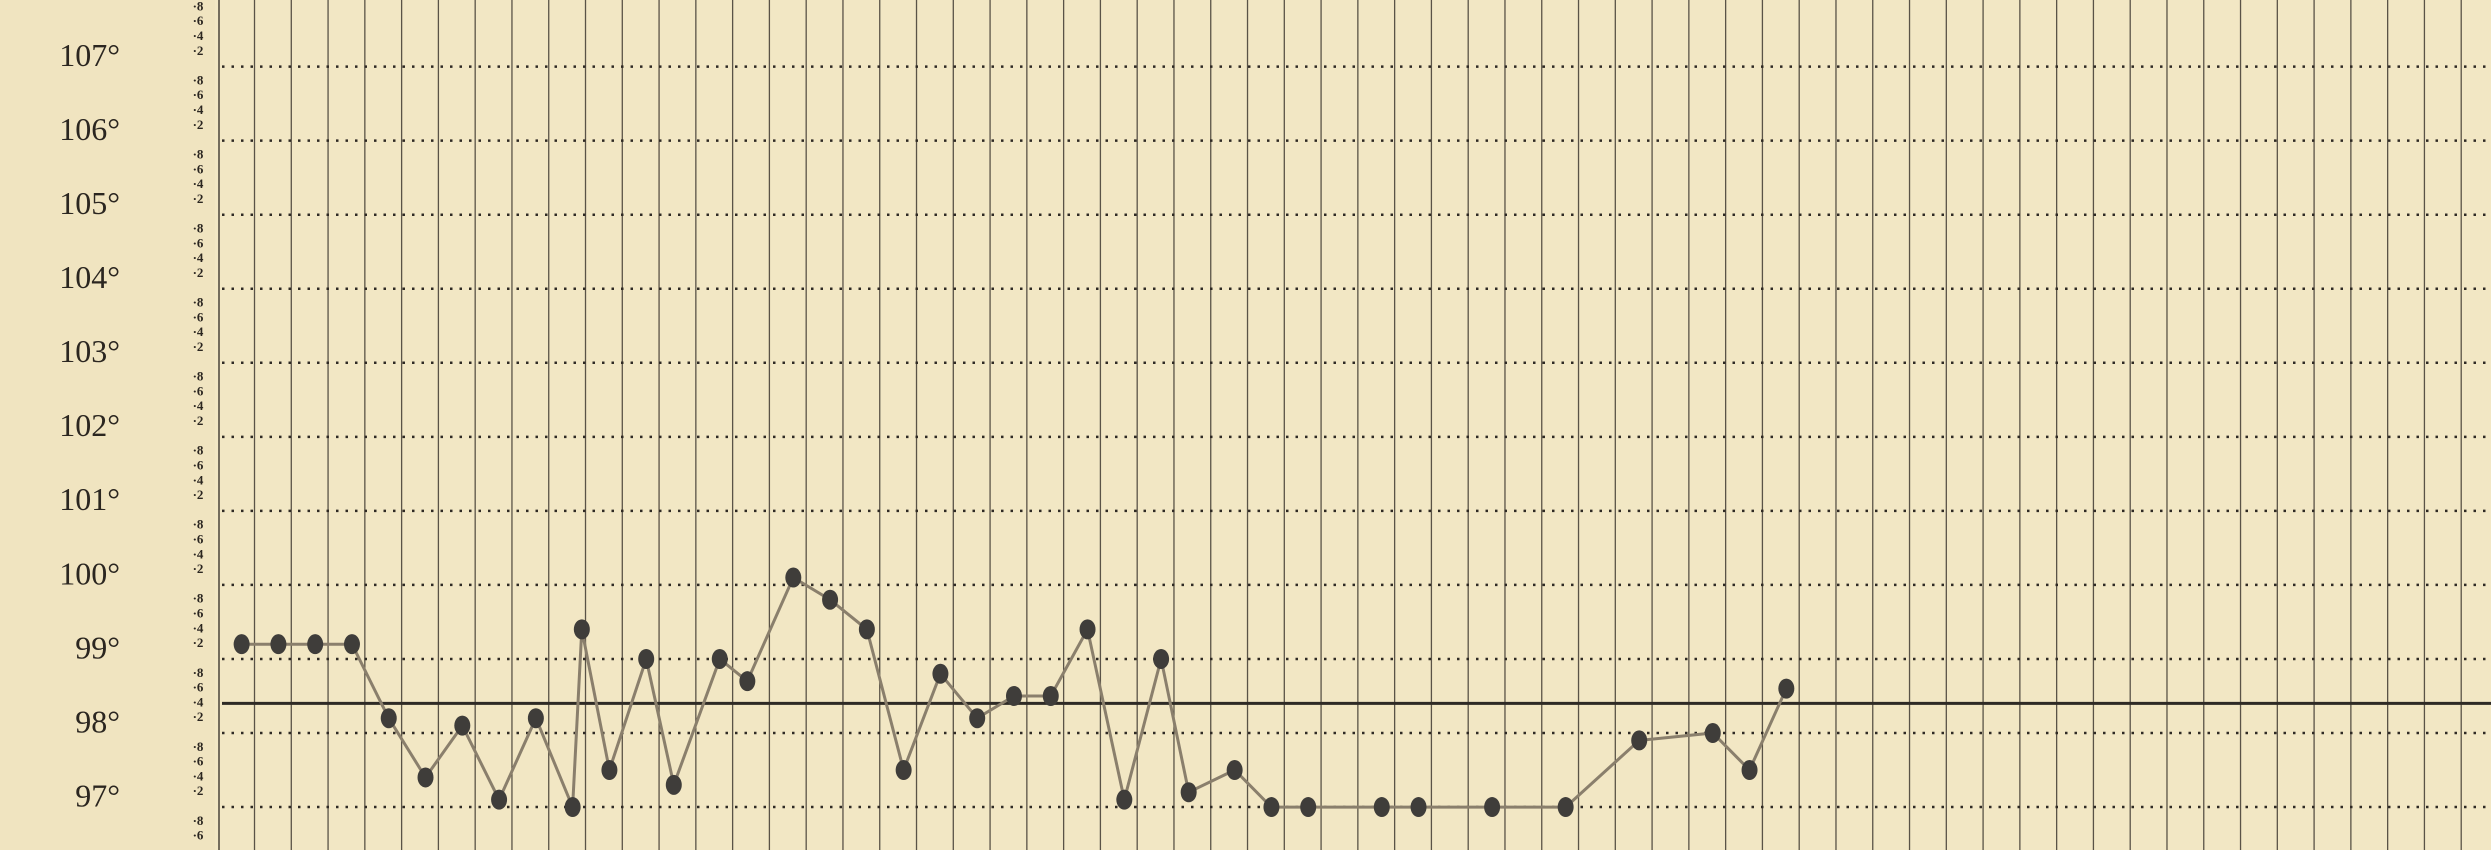  I want to click on y-tick-label: 98°, so click(97, 721).